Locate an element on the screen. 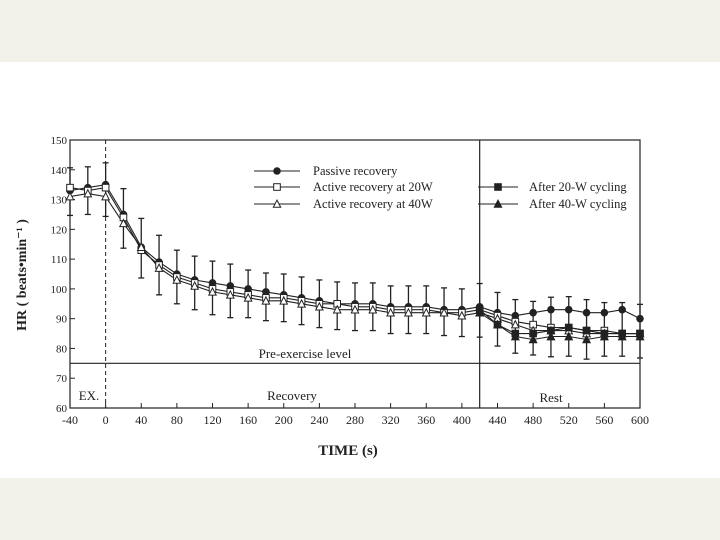 This screenshot has height=540, width=720. y-tick-label: 150 is located at coordinates (59, 141).